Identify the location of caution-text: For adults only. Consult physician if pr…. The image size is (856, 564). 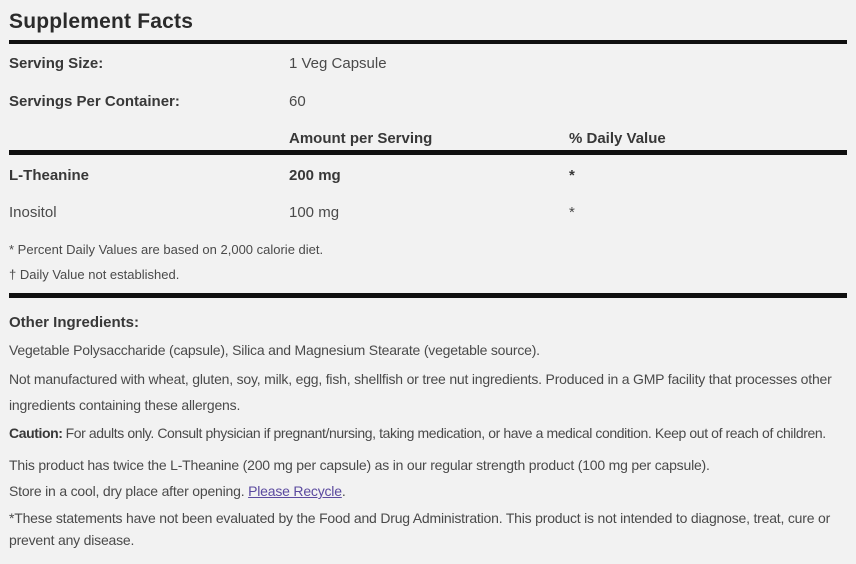
(446, 433).